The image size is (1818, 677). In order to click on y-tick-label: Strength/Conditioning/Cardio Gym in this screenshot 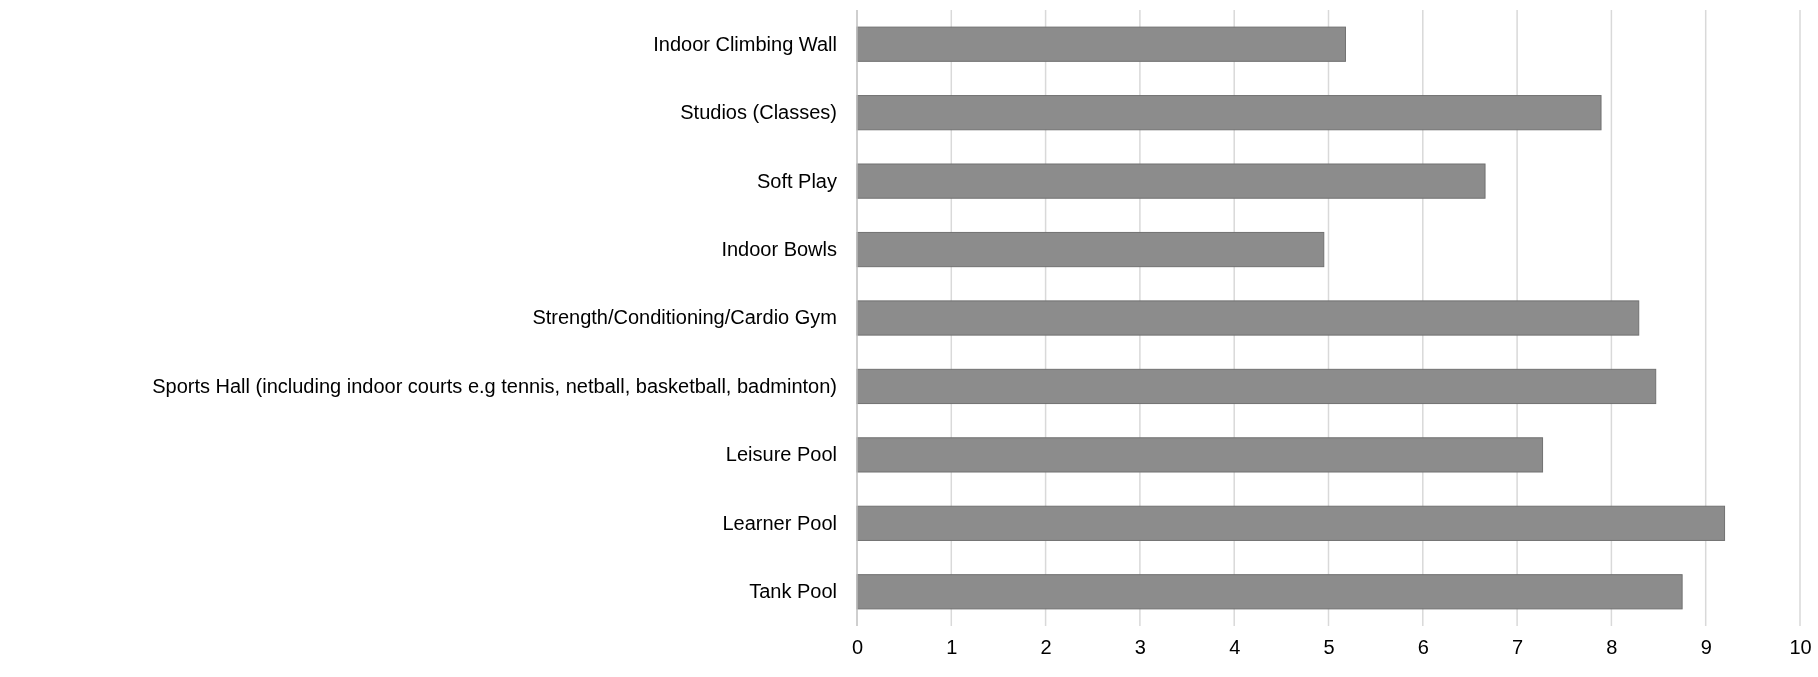, I will do `click(684, 317)`.